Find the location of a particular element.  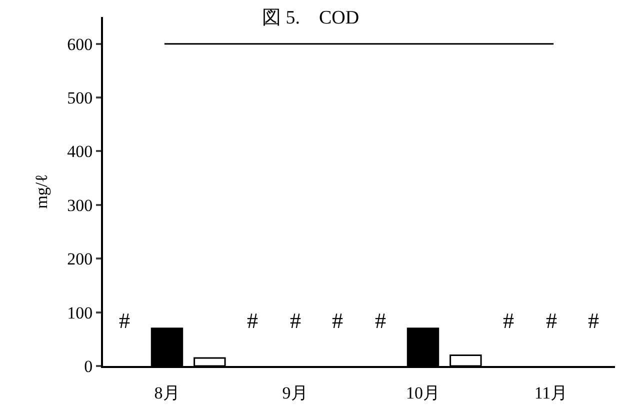

y-tick-label: 200 is located at coordinates (80, 259).